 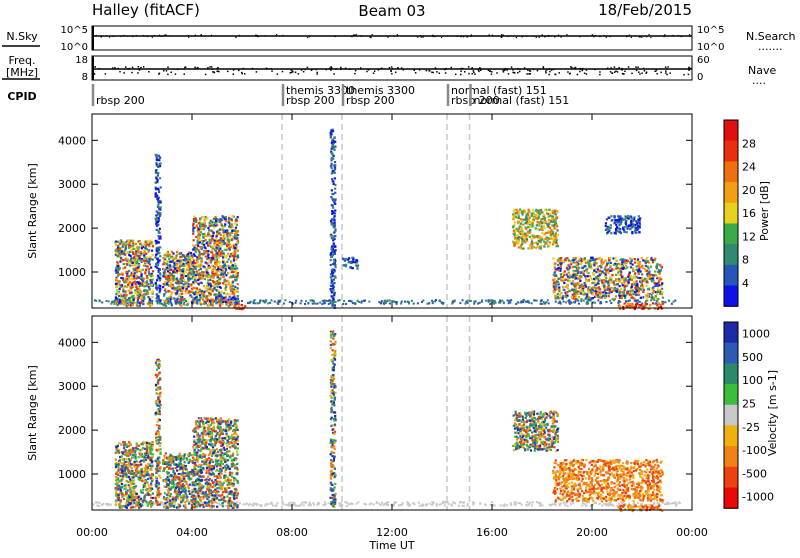 I want to click on colorbar-tick-label: 16, so click(x=749, y=213).